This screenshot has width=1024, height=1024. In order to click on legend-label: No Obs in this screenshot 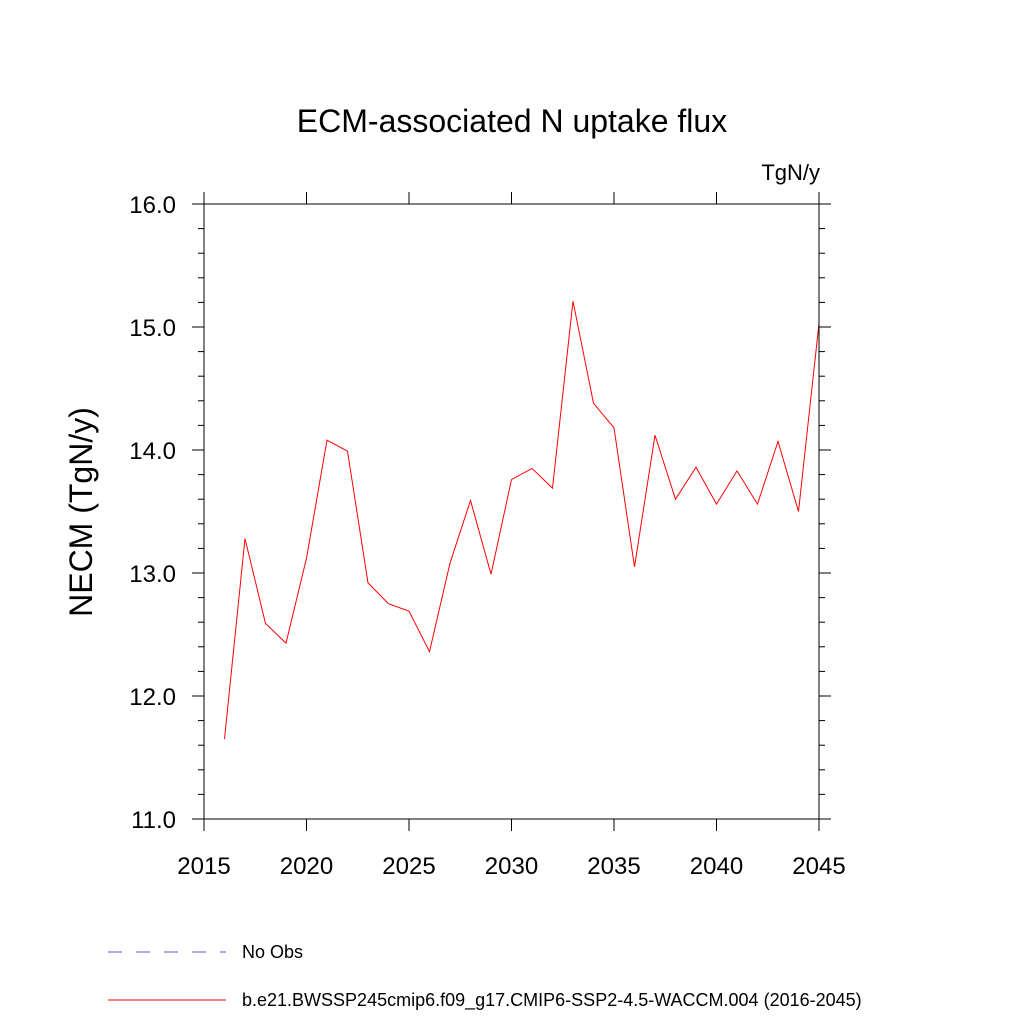, I will do `click(272, 952)`.